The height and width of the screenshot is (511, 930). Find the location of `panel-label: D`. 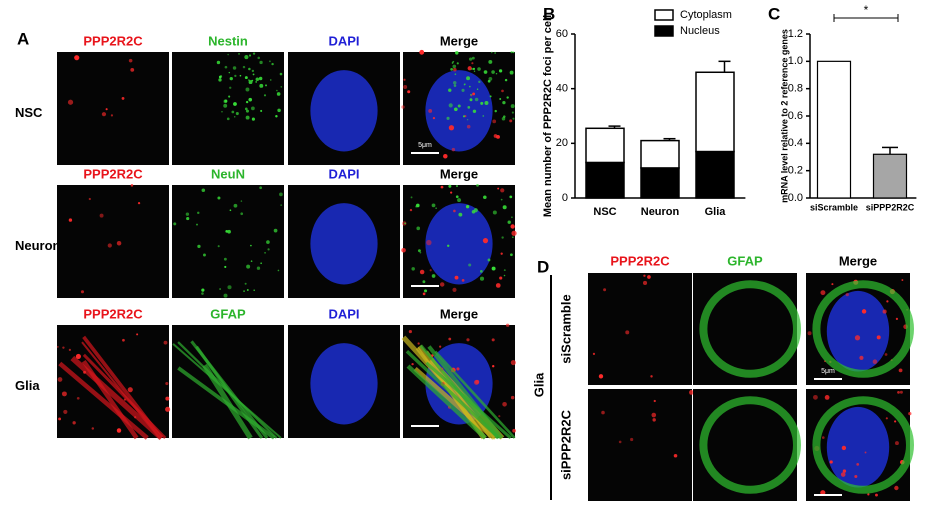

panel-label: D is located at coordinates (543, 266).